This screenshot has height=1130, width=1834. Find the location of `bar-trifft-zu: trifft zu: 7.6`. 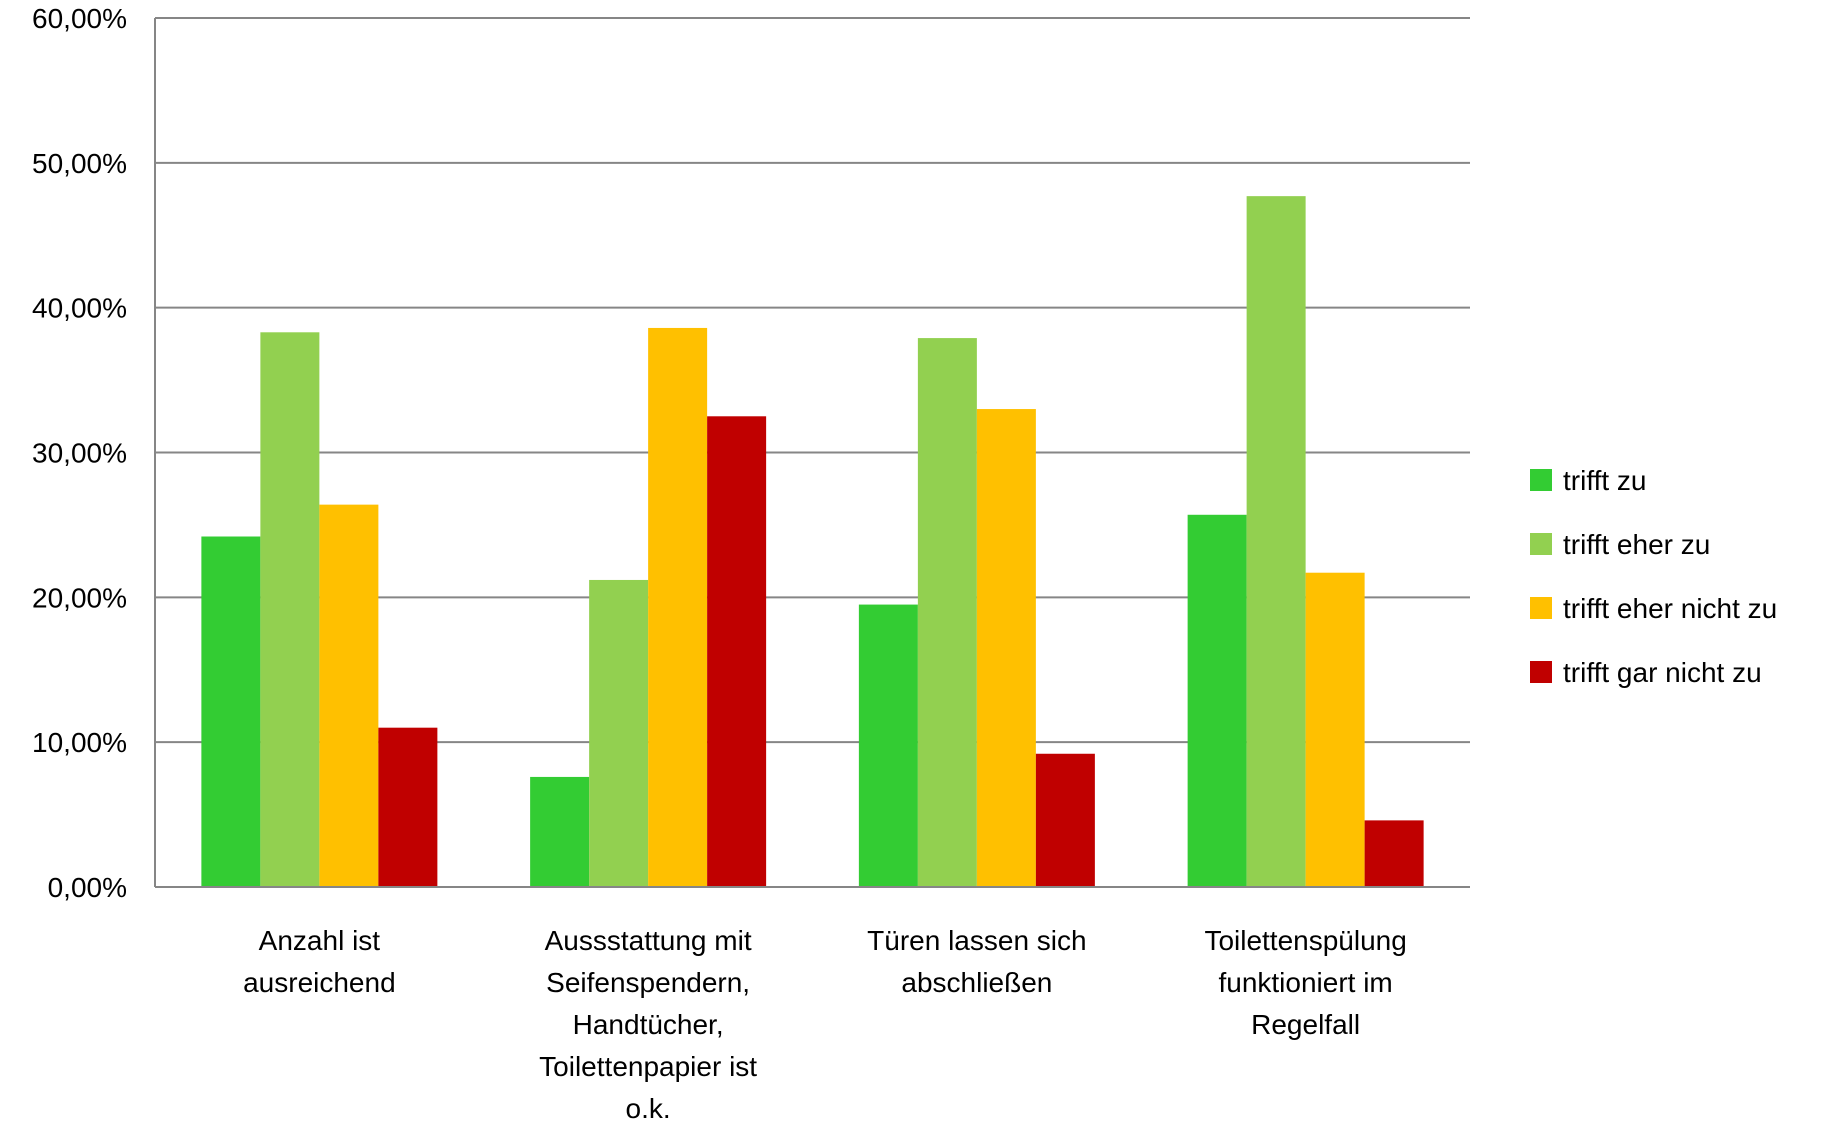

bar-trifft-zu: trifft zu: 7.6 is located at coordinates (560, 831).